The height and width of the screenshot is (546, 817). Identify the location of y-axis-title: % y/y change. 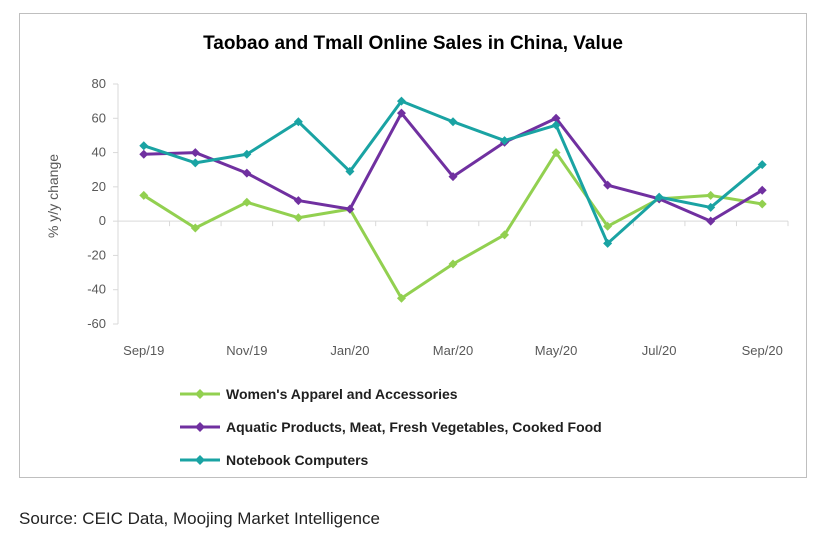
(53, 196).